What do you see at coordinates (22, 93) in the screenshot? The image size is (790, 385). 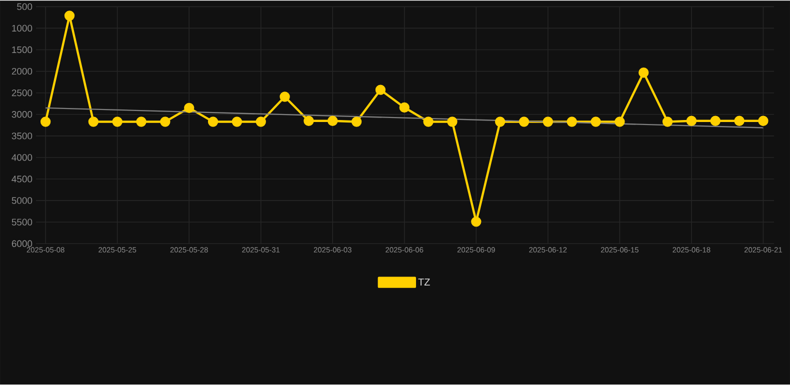 I see `y-tick-label: 2500` at bounding box center [22, 93].